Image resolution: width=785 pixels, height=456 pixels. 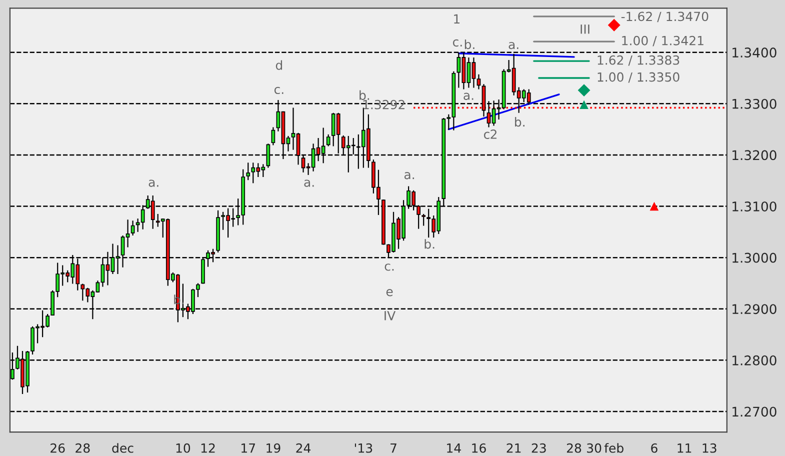 I want to click on x-tick-label: 11, so click(x=685, y=448).